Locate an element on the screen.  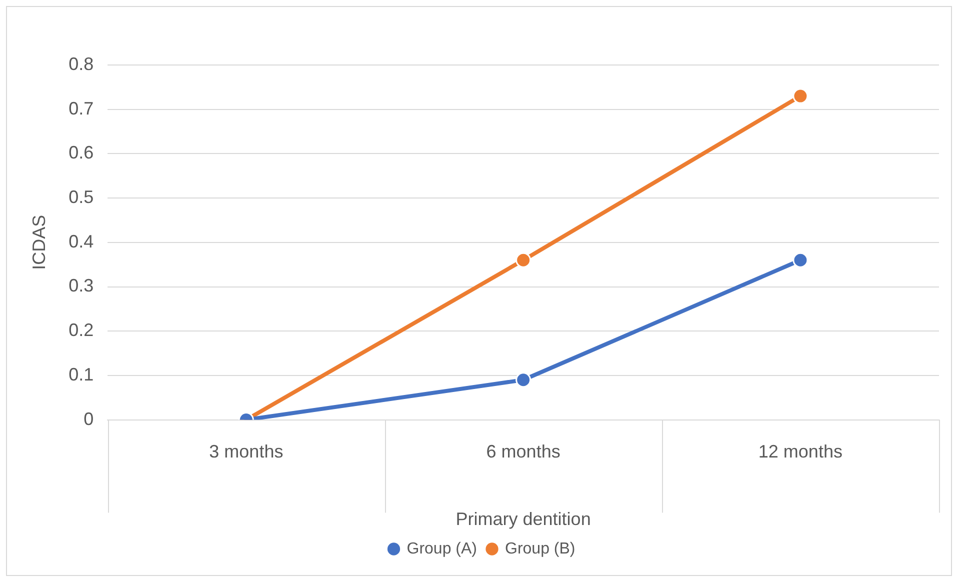
y-tick-label: 0.6 is located at coordinates (81, 152).